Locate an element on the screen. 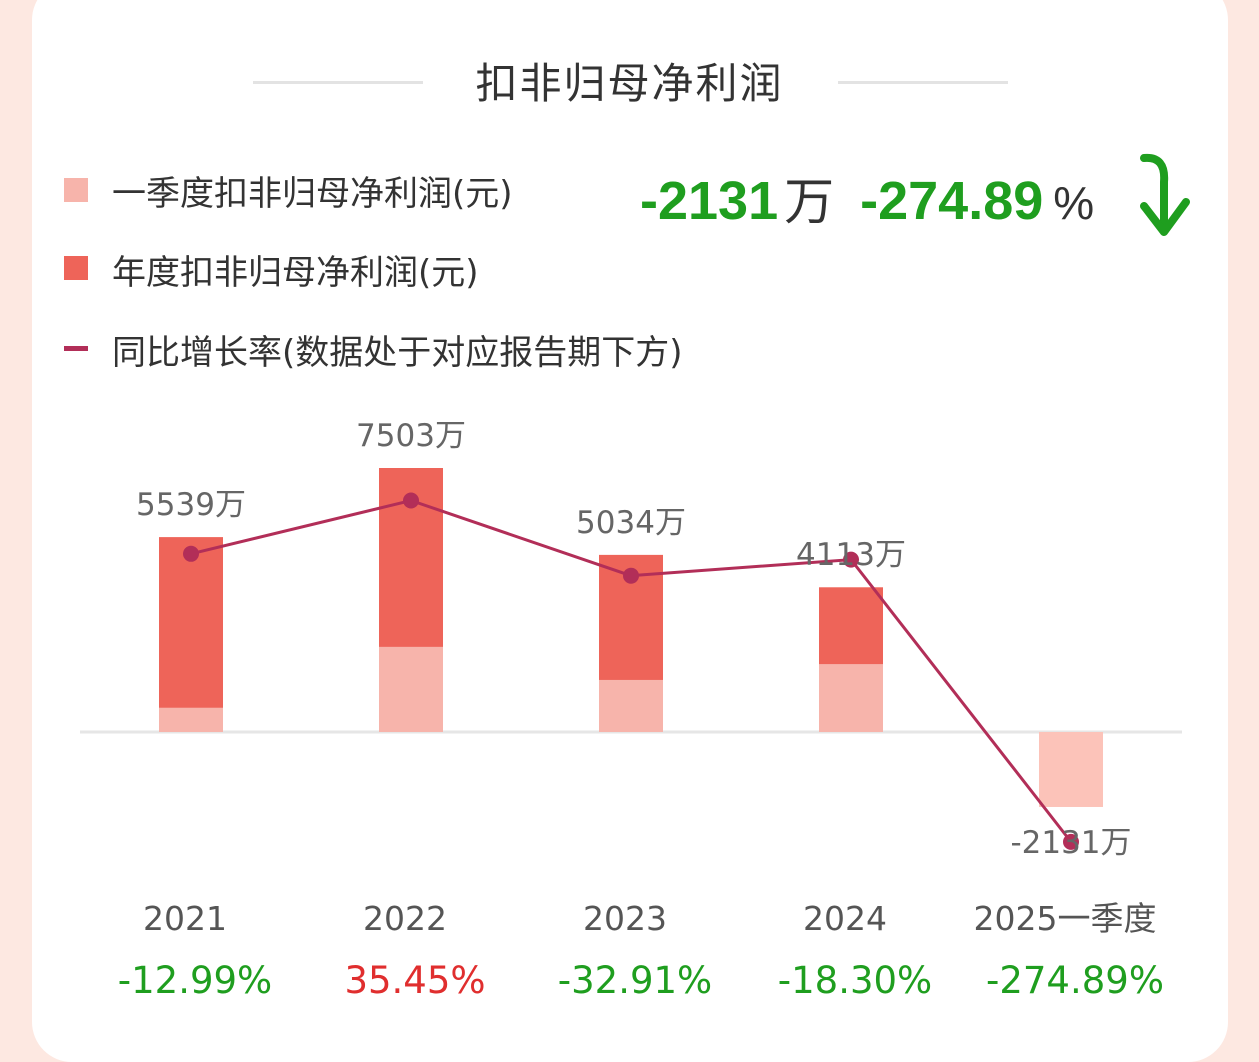  down-arrow-icon is located at coordinates (1165, 194).